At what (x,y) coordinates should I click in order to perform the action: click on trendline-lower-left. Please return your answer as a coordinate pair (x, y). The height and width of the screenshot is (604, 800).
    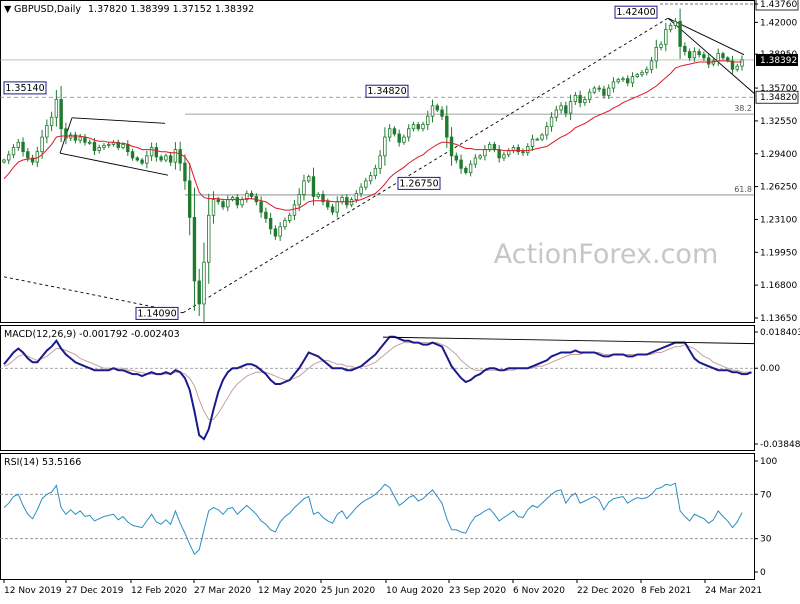
    Looking at the image, I should click on (93, 295).